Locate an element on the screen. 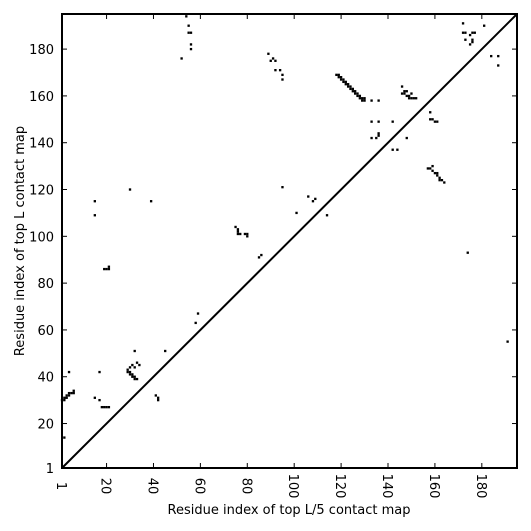  y-tick-label: 1 is located at coordinates (50, 469).